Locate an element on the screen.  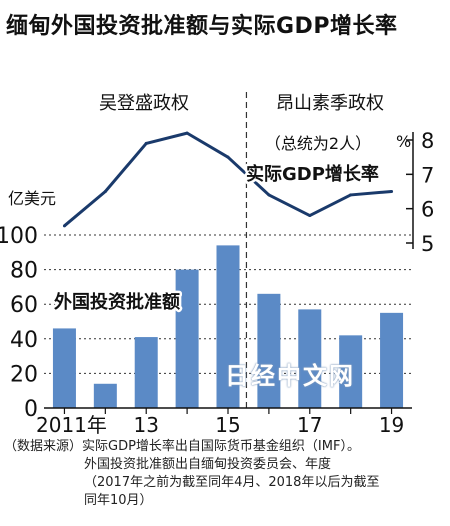
note-line-4: 同年10月） is located at coordinates (118, 500).